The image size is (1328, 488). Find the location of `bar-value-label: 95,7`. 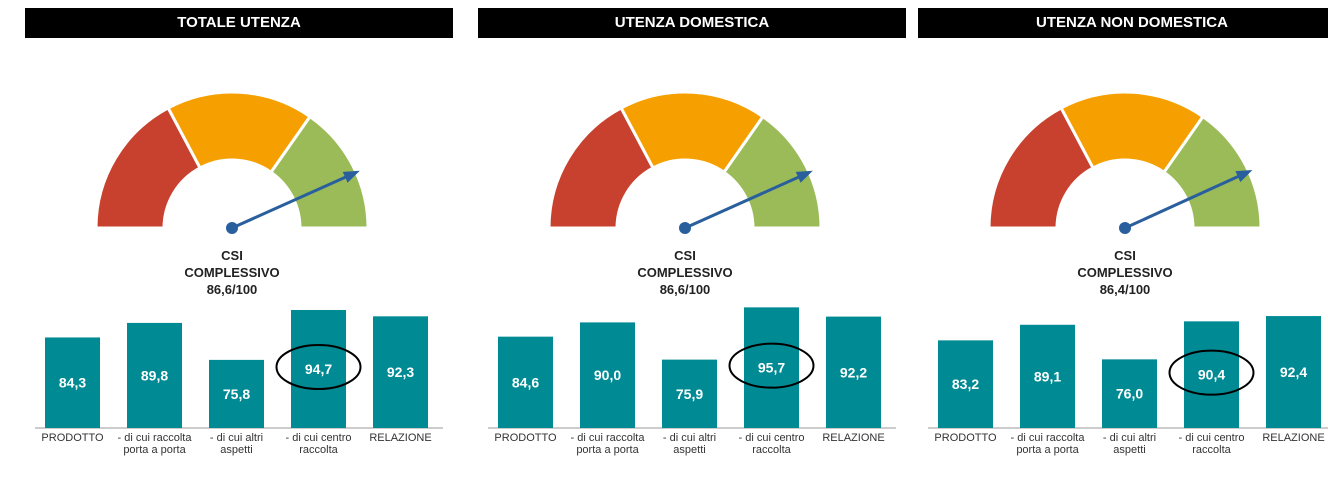

bar-value-label: 95,7 is located at coordinates (771, 368).